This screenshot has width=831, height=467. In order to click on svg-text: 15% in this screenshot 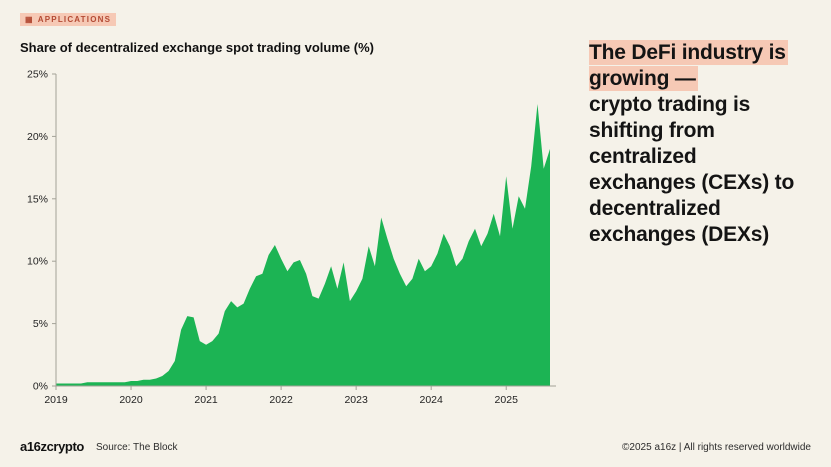, I will do `click(37, 199)`.